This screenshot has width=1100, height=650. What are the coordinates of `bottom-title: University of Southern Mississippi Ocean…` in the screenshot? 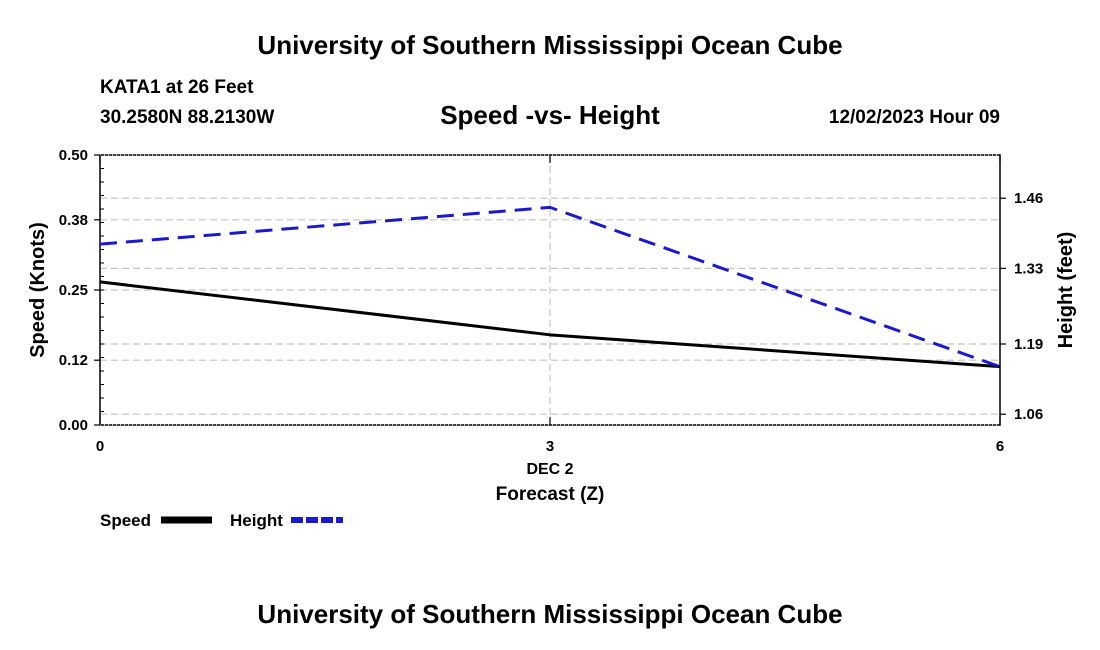 It's located at (550, 614).